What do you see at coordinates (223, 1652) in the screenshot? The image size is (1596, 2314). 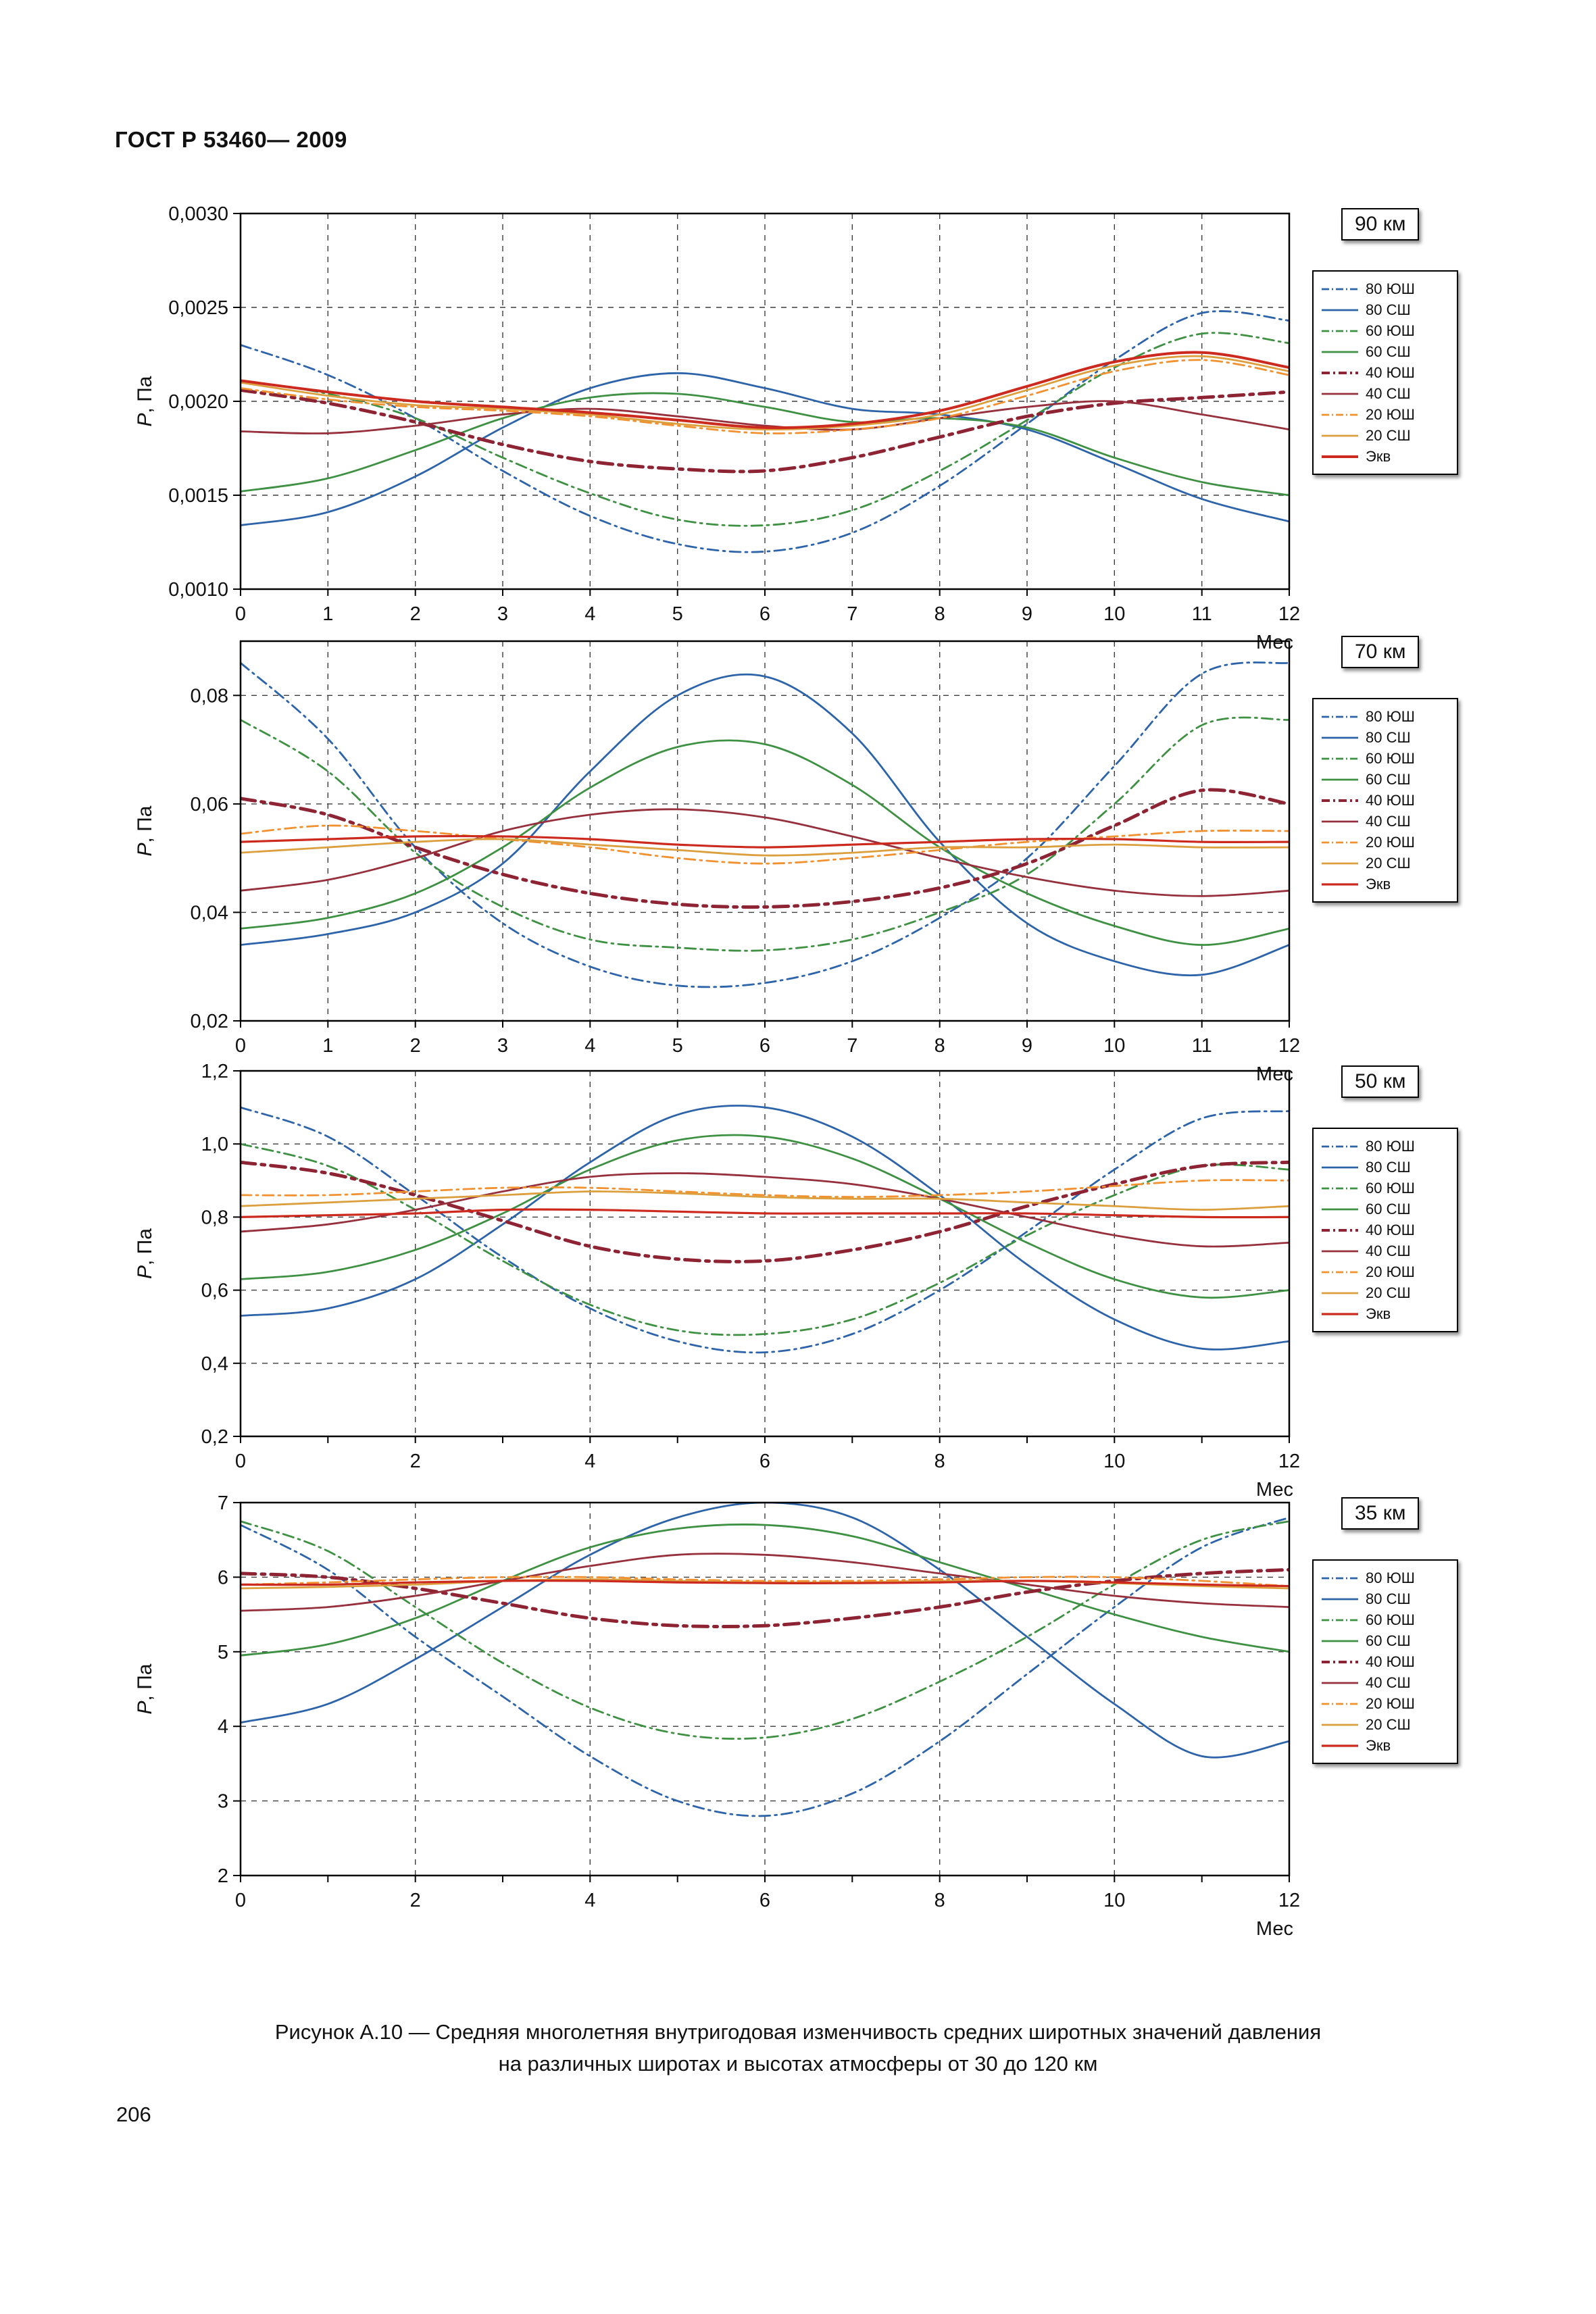 I see `y-tick-label: 5` at bounding box center [223, 1652].